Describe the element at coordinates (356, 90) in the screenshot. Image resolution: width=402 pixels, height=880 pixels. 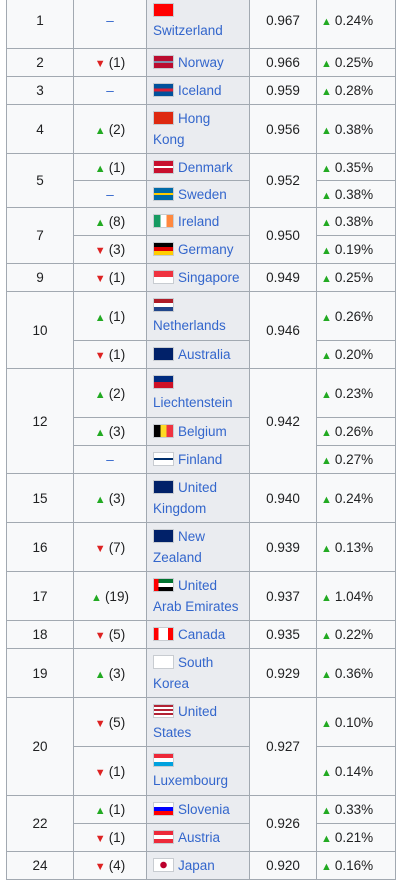
I see `growth-cell: ▲ 0.28%` at that location.